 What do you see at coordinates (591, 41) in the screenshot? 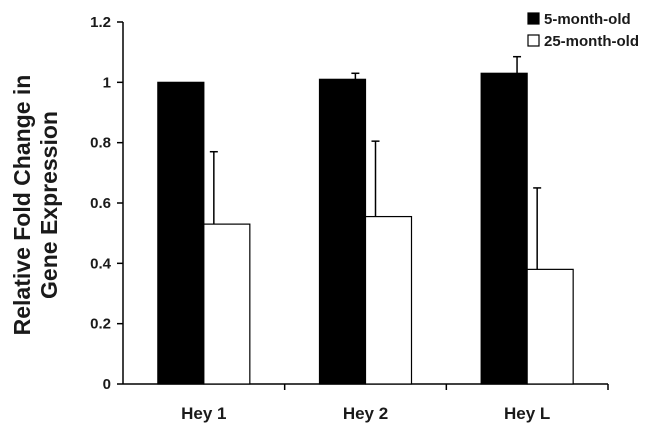
I see `legend-label: 25-month-old` at bounding box center [591, 41].